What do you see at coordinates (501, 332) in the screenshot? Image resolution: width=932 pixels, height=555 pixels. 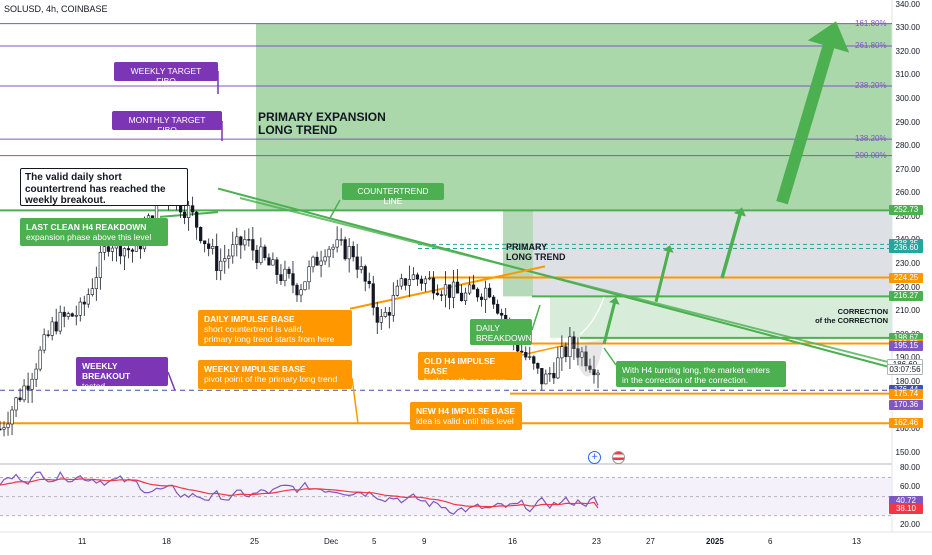 I see `daily-breakdown-label: DAILY BREAKDOWN` at bounding box center [501, 332].